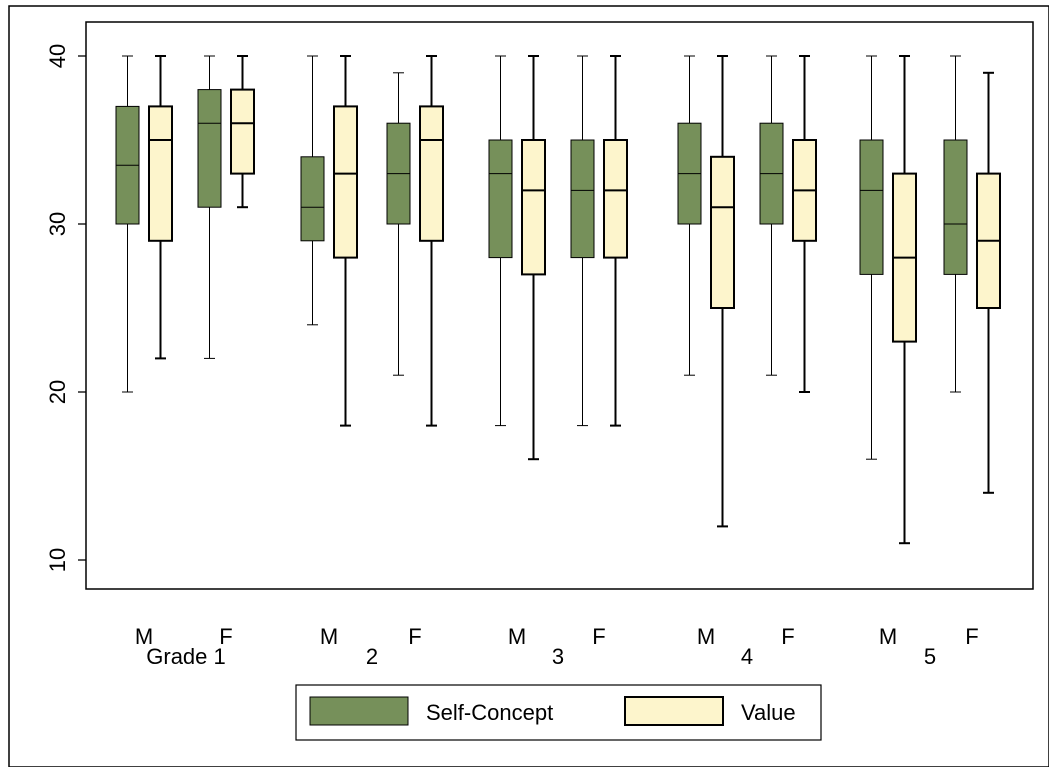 The image size is (1049, 767). I want to click on x-group-label-2: 2, so click(372, 656).